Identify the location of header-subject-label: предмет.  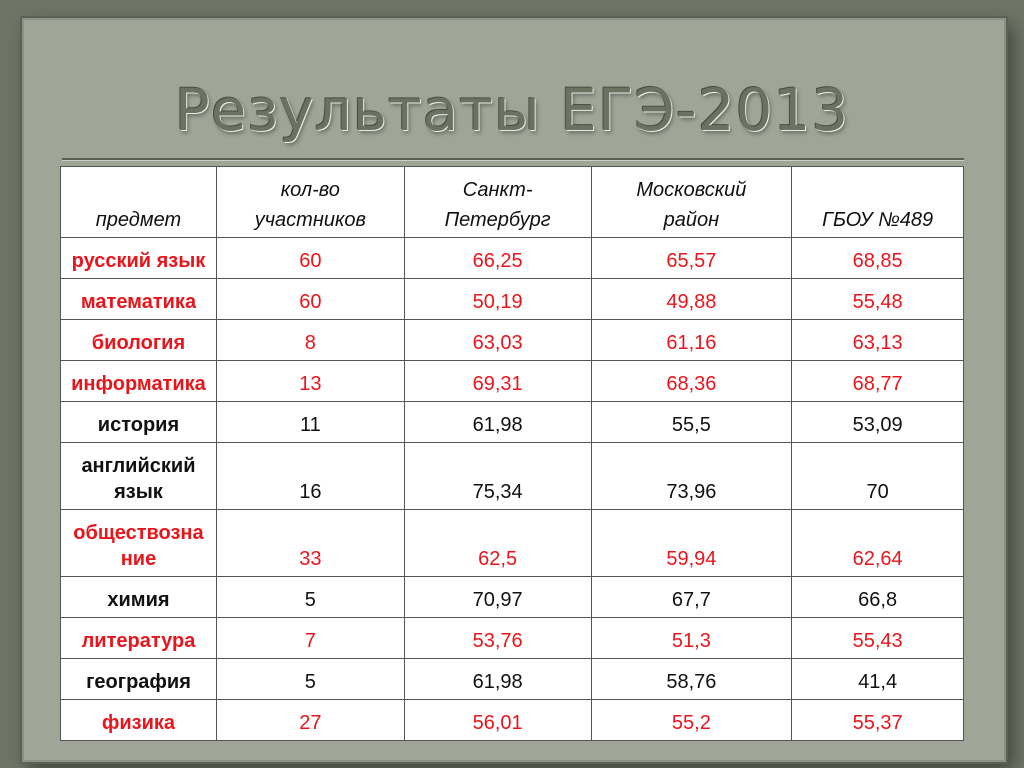
(138, 220).